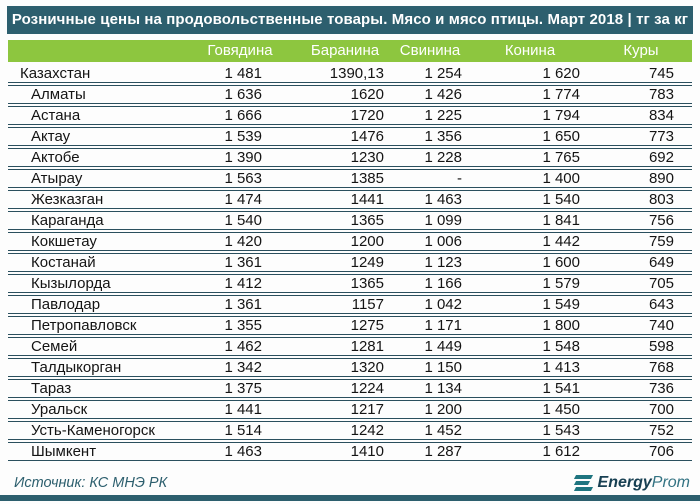 The image size is (700, 504). I want to click on row-label: Семей, so click(94, 346).